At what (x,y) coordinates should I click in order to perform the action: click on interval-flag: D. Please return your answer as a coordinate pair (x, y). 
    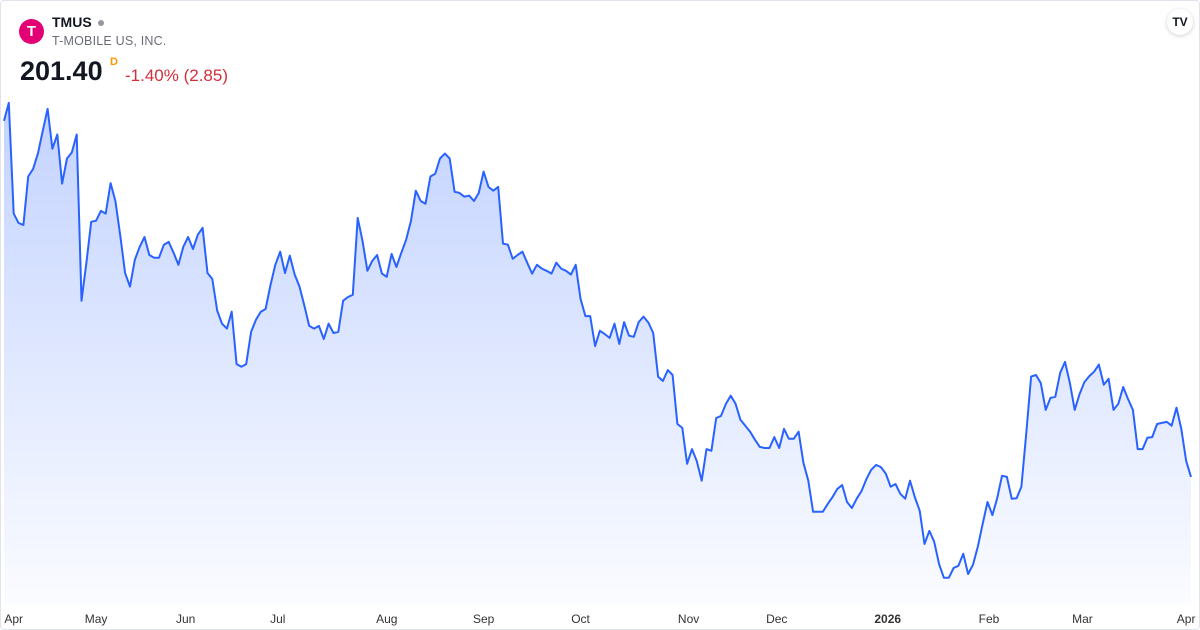
    Looking at the image, I should click on (114, 62).